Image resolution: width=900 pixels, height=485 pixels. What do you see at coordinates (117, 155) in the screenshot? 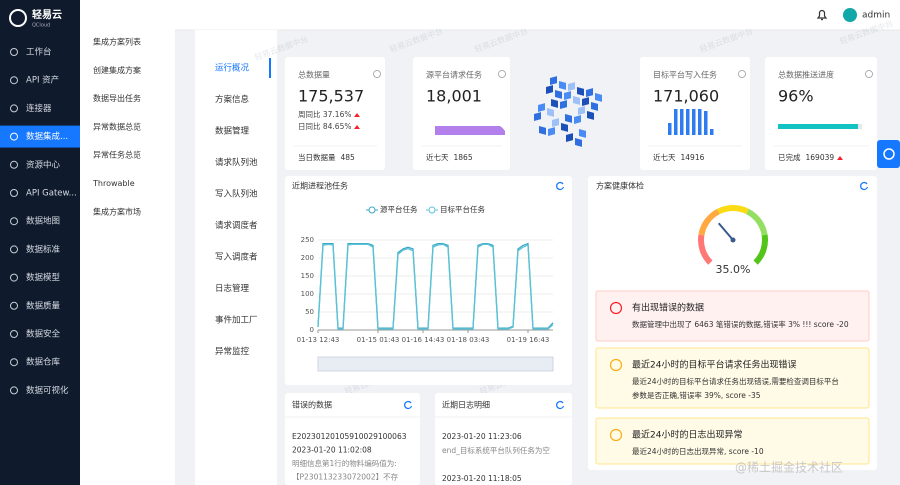
I see `submenu-item: 异常任务总览` at bounding box center [117, 155].